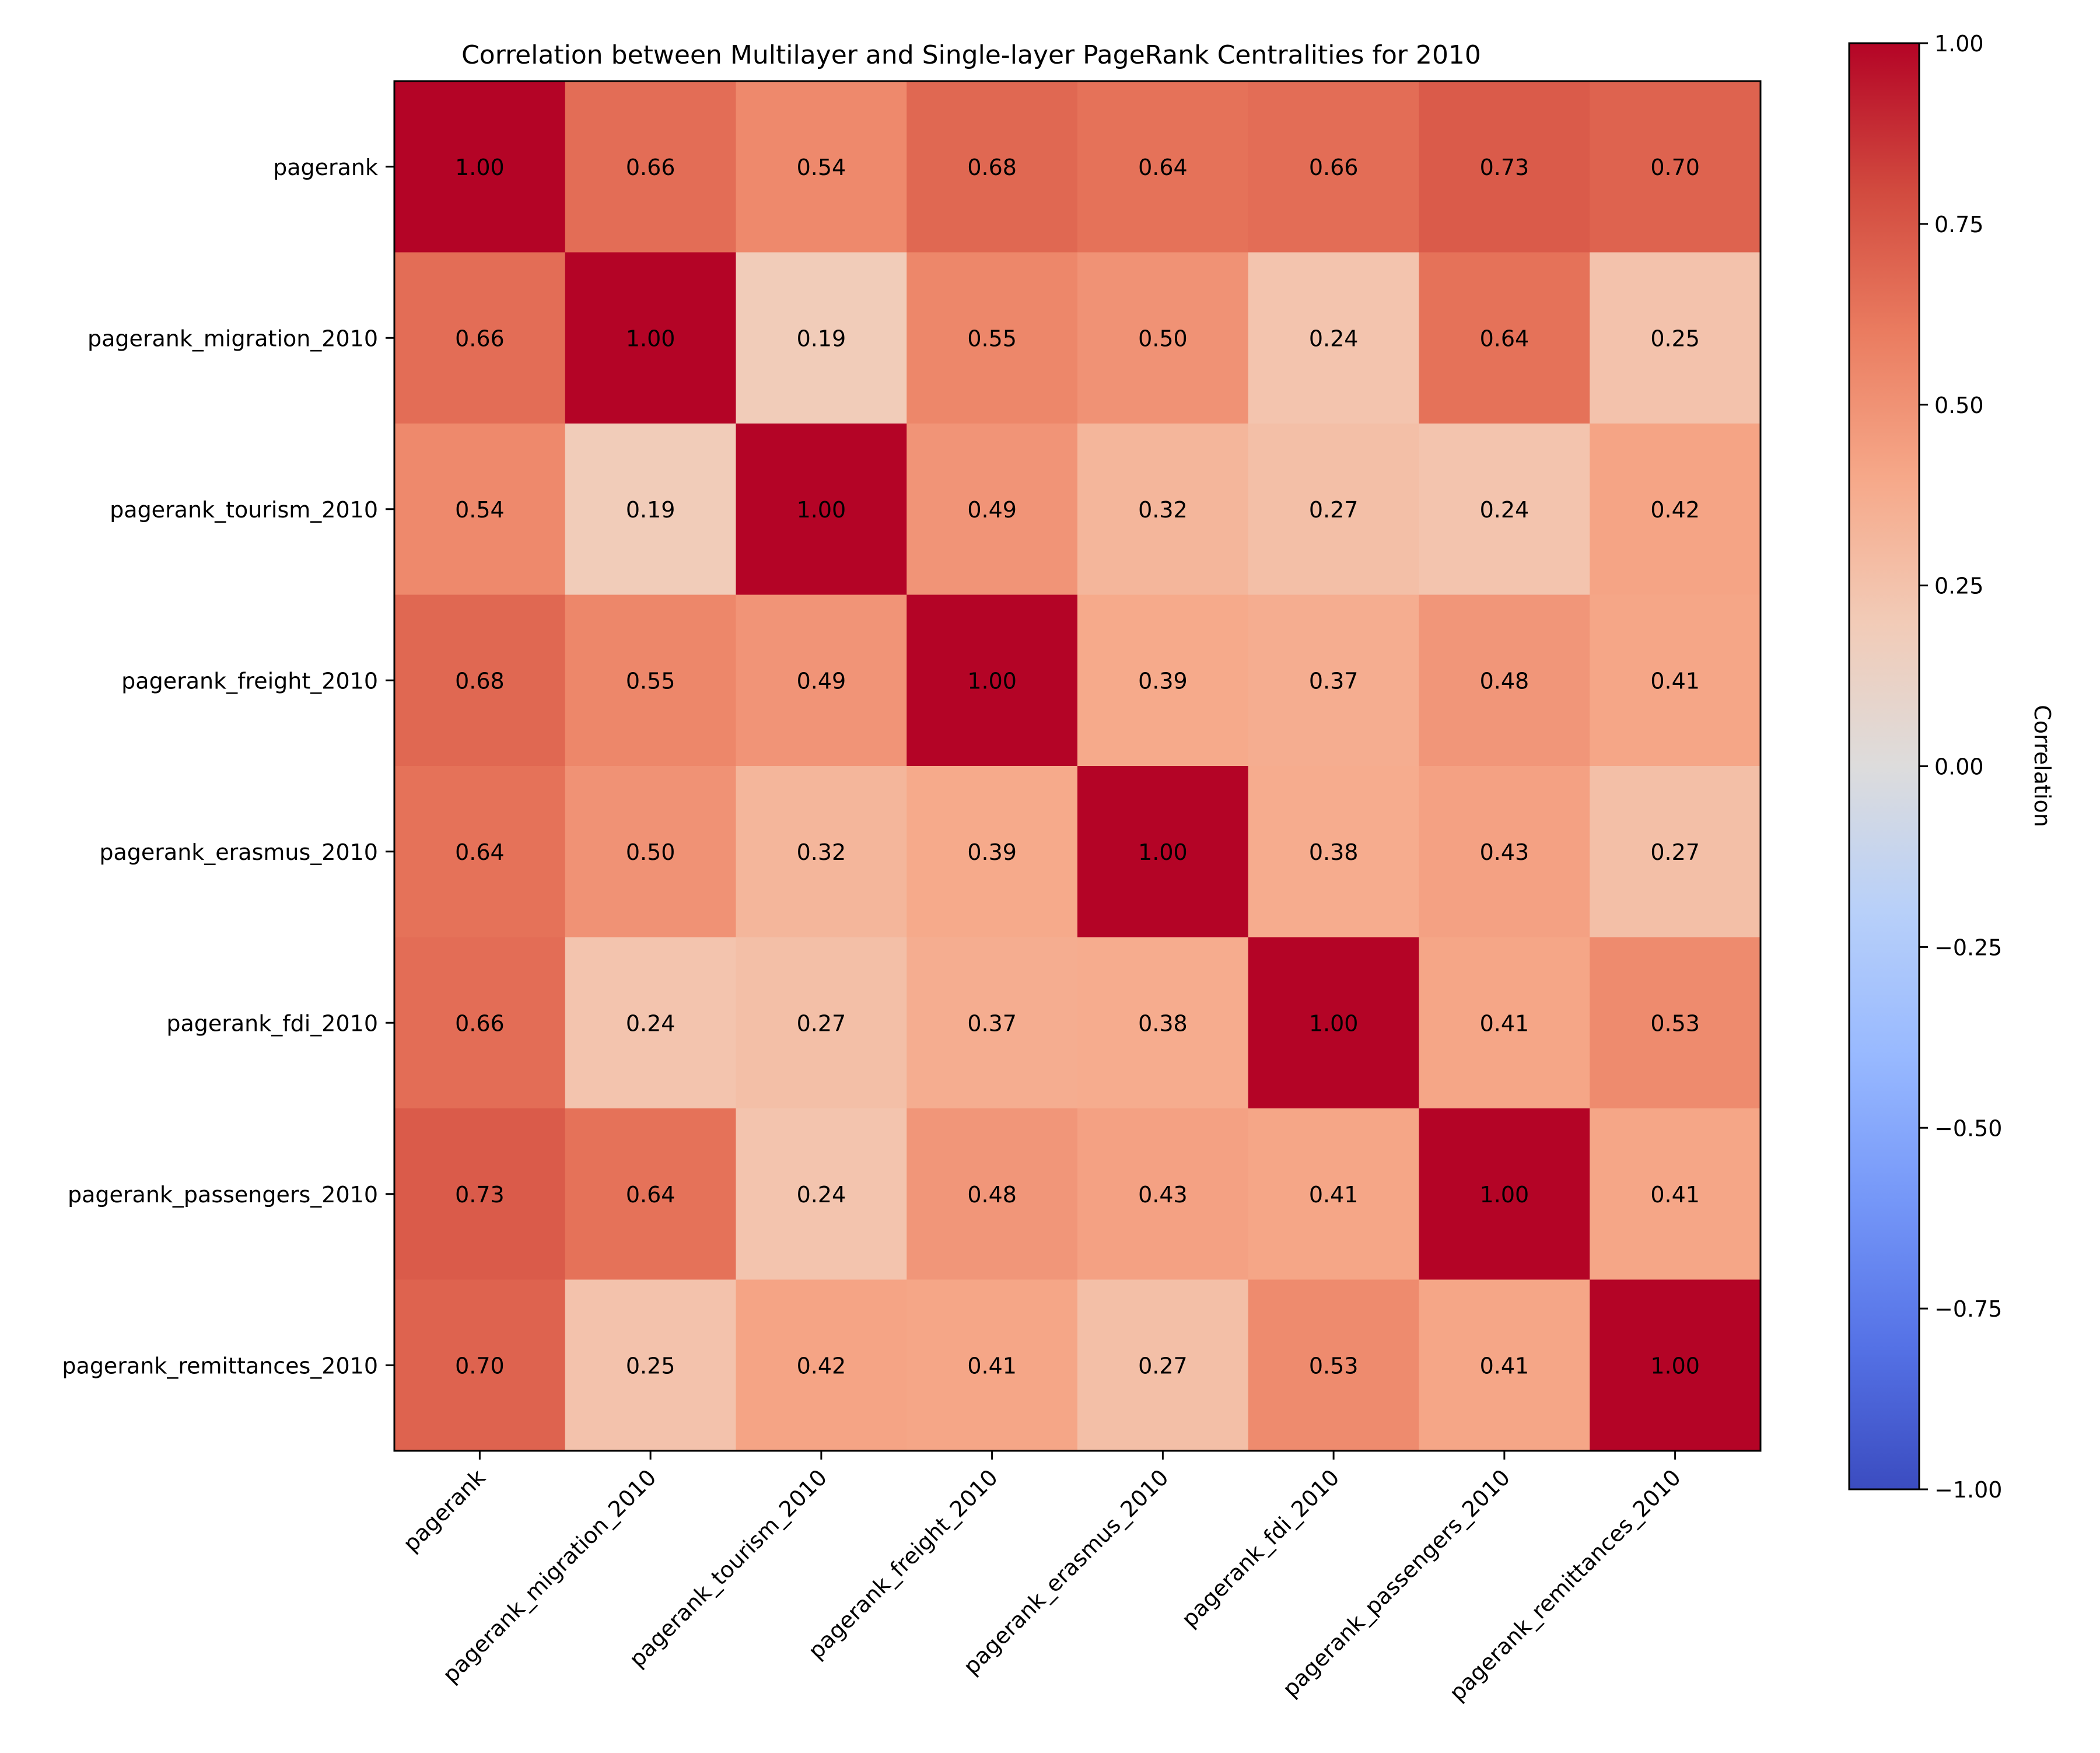 Image resolution: width=2100 pixels, height=1753 pixels. I want to click on cell-value-label: 0.25, so click(1675, 338).